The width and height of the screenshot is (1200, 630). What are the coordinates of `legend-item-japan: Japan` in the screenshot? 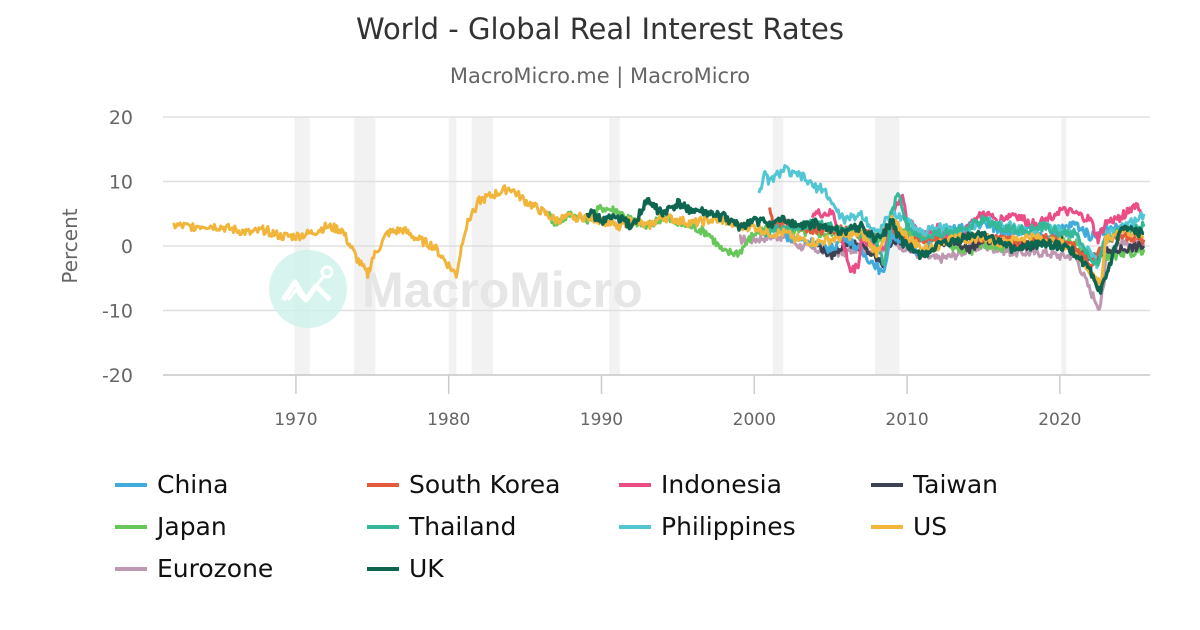 It's located at (171, 526).